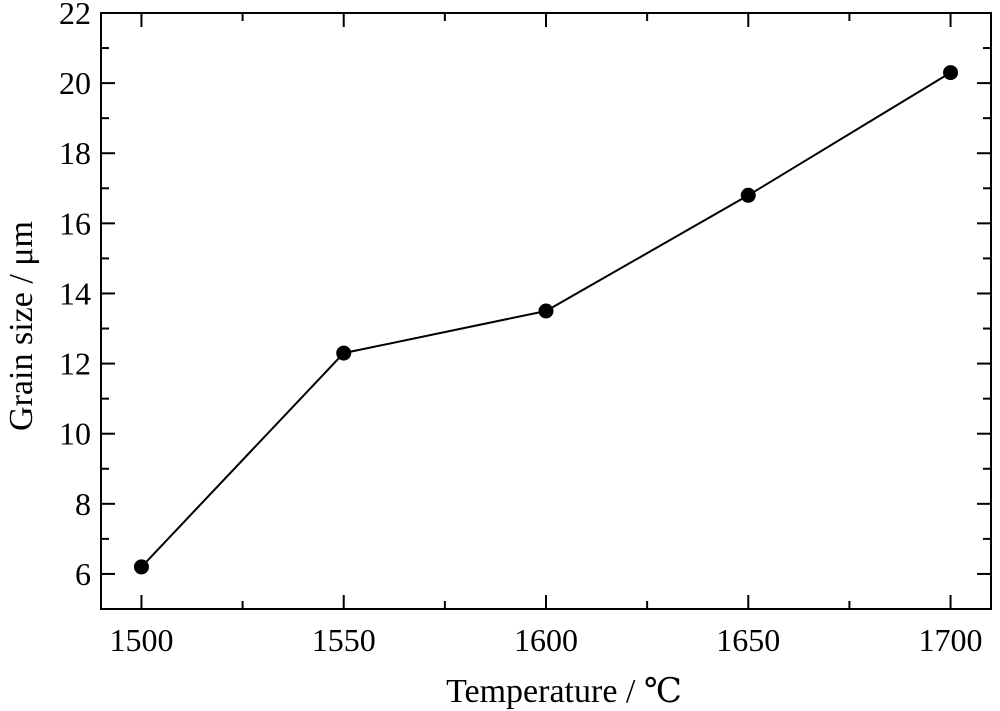  I want to click on y-tick-label: 22, so click(75, 15).